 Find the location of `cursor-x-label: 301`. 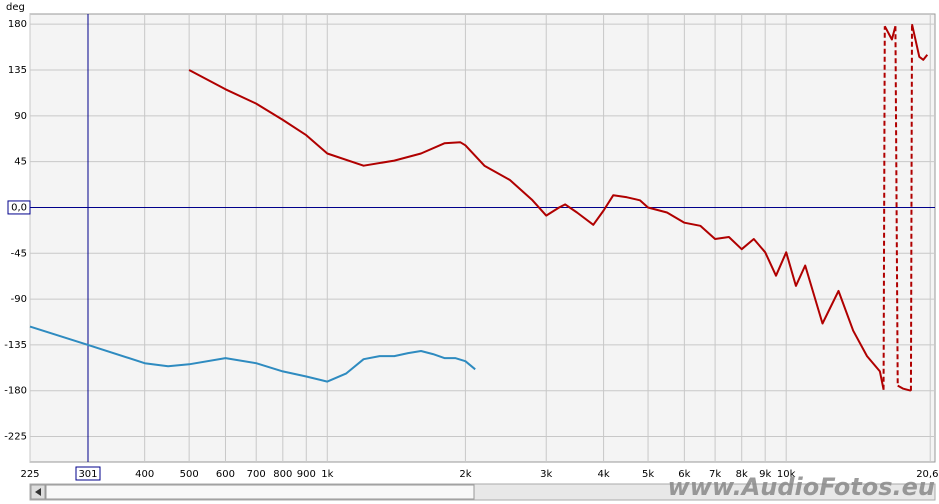

cursor-x-label: 301 is located at coordinates (87, 474).